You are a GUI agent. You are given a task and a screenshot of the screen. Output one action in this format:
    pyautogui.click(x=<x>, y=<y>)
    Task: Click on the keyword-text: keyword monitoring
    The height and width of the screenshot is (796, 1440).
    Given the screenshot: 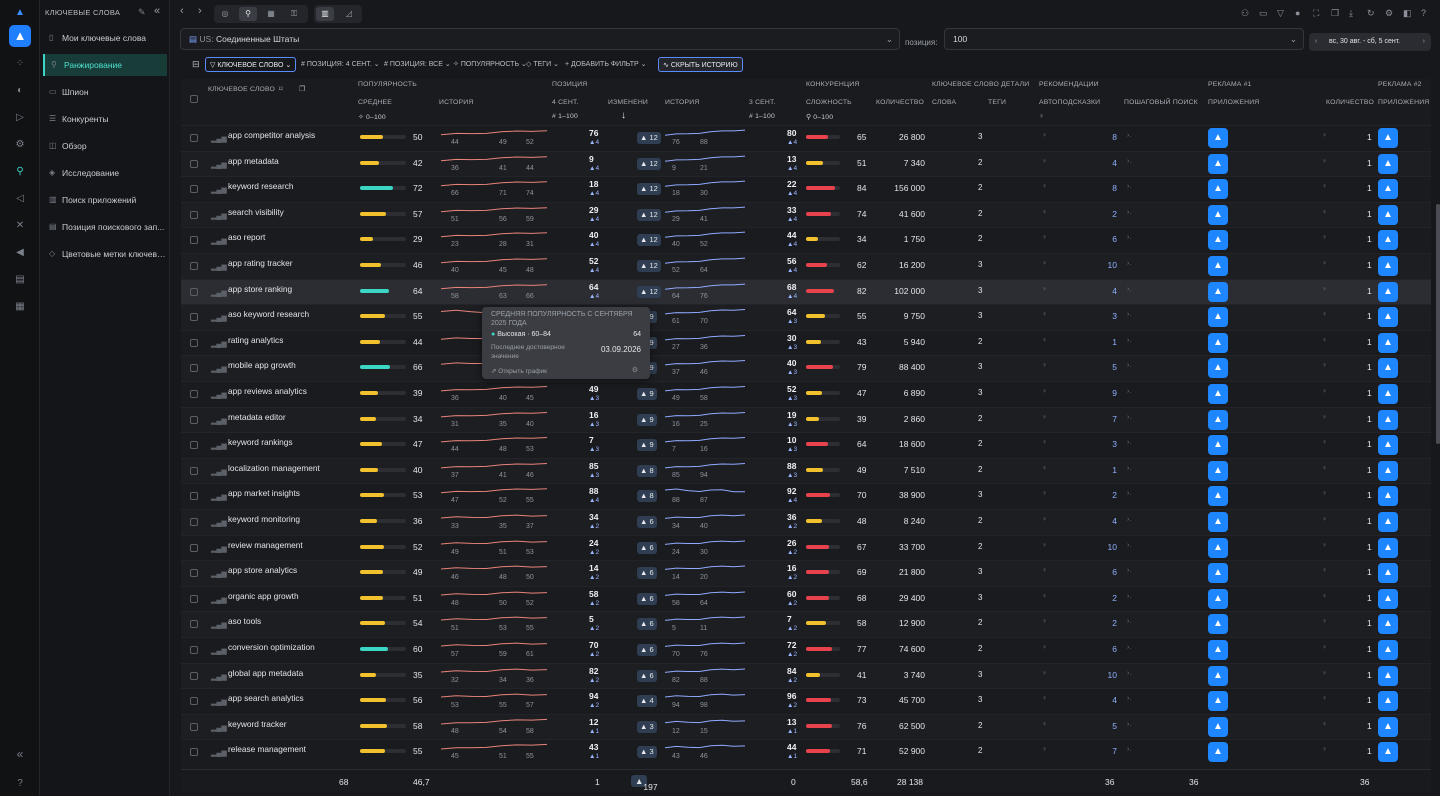 What is the action you would take?
    pyautogui.click(x=264, y=519)
    